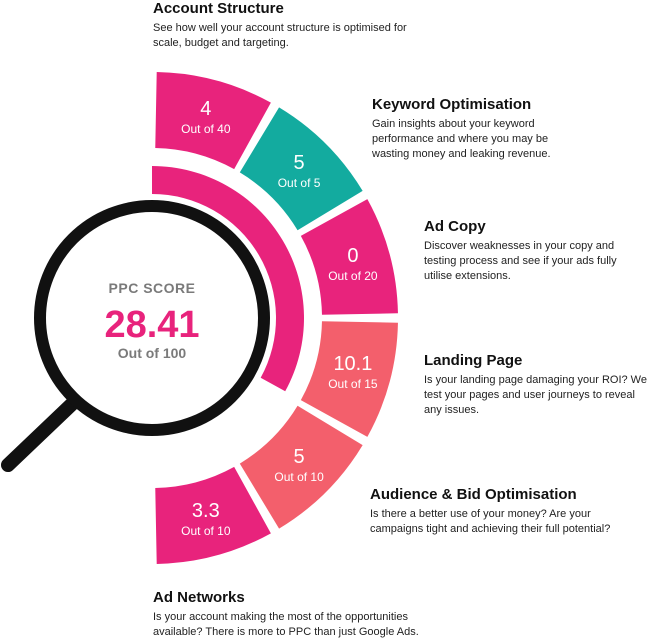  What do you see at coordinates (206, 129) in the screenshot?
I see `segment-out-of: Out of 40` at bounding box center [206, 129].